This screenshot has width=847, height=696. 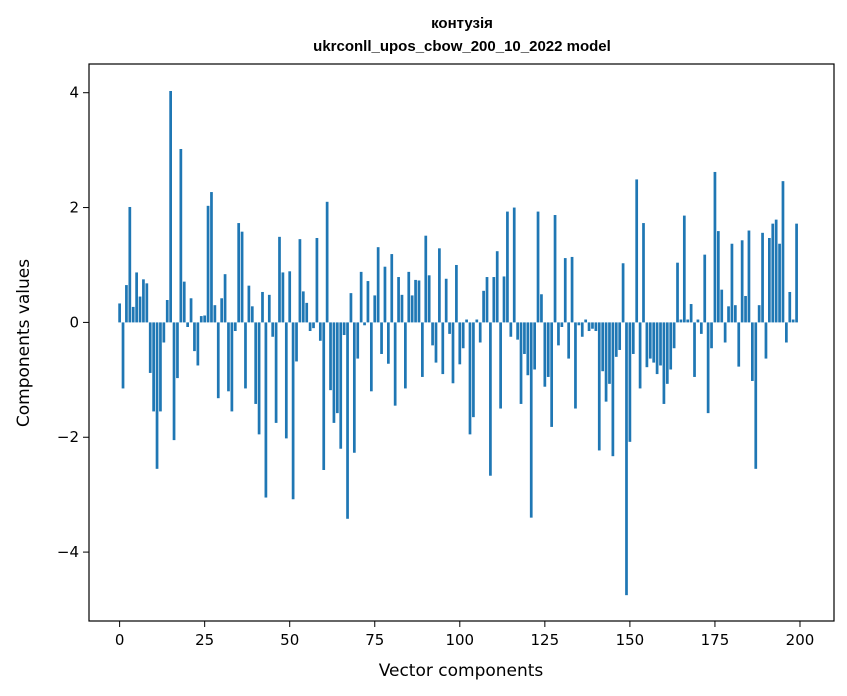 What do you see at coordinates (74, 208) in the screenshot?
I see `y-tick-label: 2` at bounding box center [74, 208].